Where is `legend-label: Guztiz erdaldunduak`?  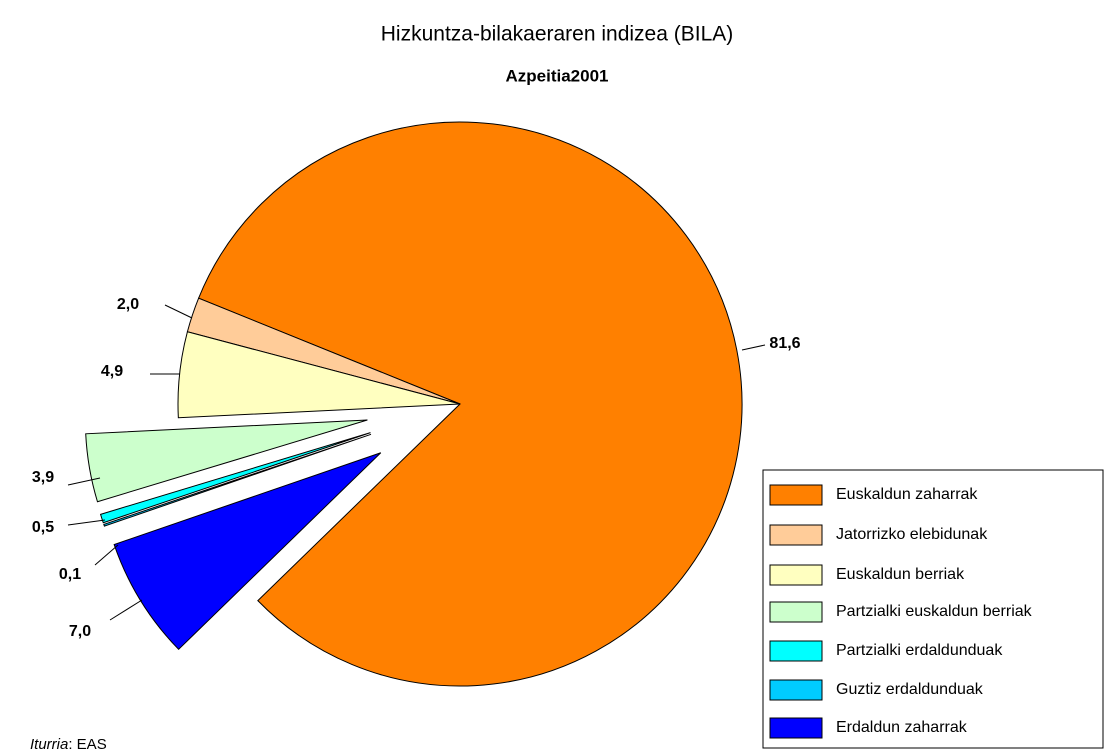 legend-label: Guztiz erdaldunduak is located at coordinates (910, 689).